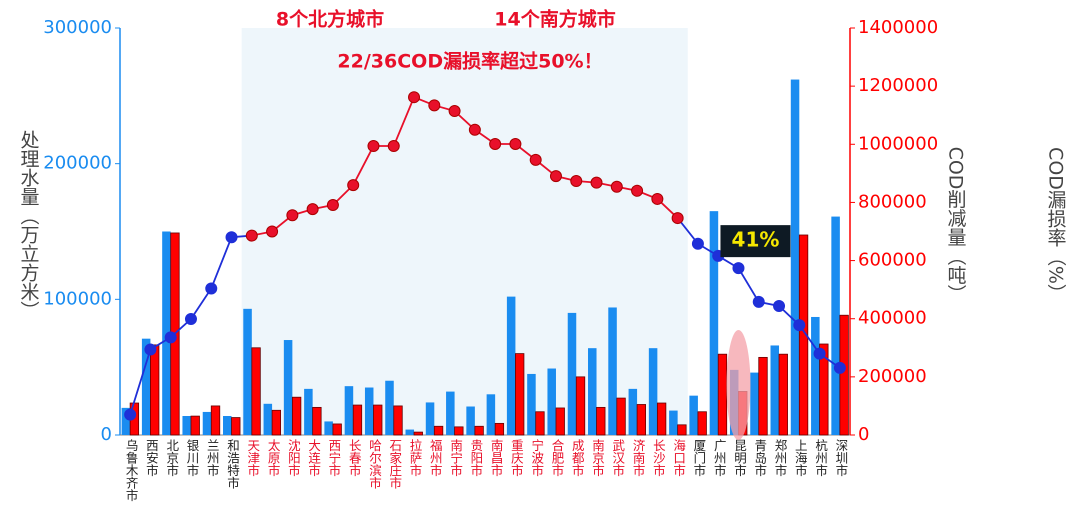 Image resolution: width=1080 pixels, height=526 pixels. What do you see at coordinates (820, 457) in the screenshot?
I see `x-tick-label: 杭州市` at bounding box center [820, 457].